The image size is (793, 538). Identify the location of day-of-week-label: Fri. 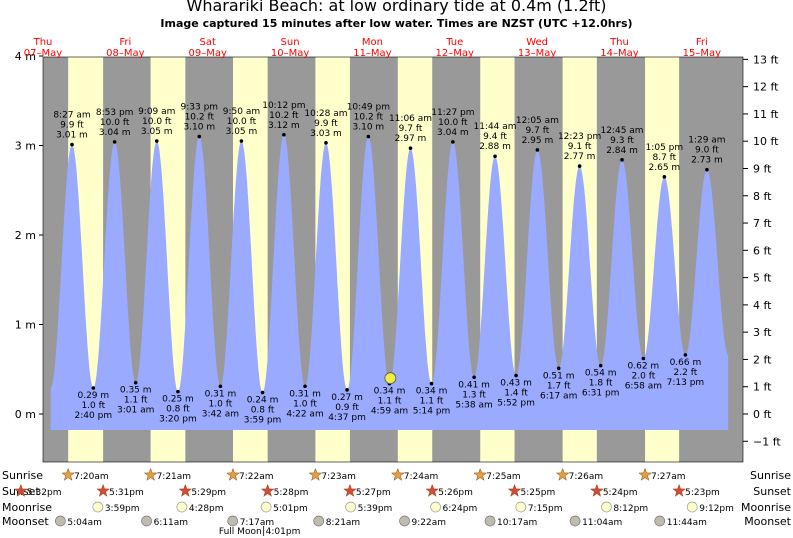
(702, 42).